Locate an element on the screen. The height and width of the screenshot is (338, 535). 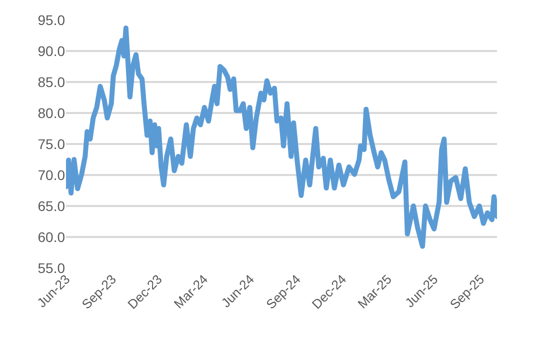
y-tick-label: 80.0 is located at coordinates (52, 112).